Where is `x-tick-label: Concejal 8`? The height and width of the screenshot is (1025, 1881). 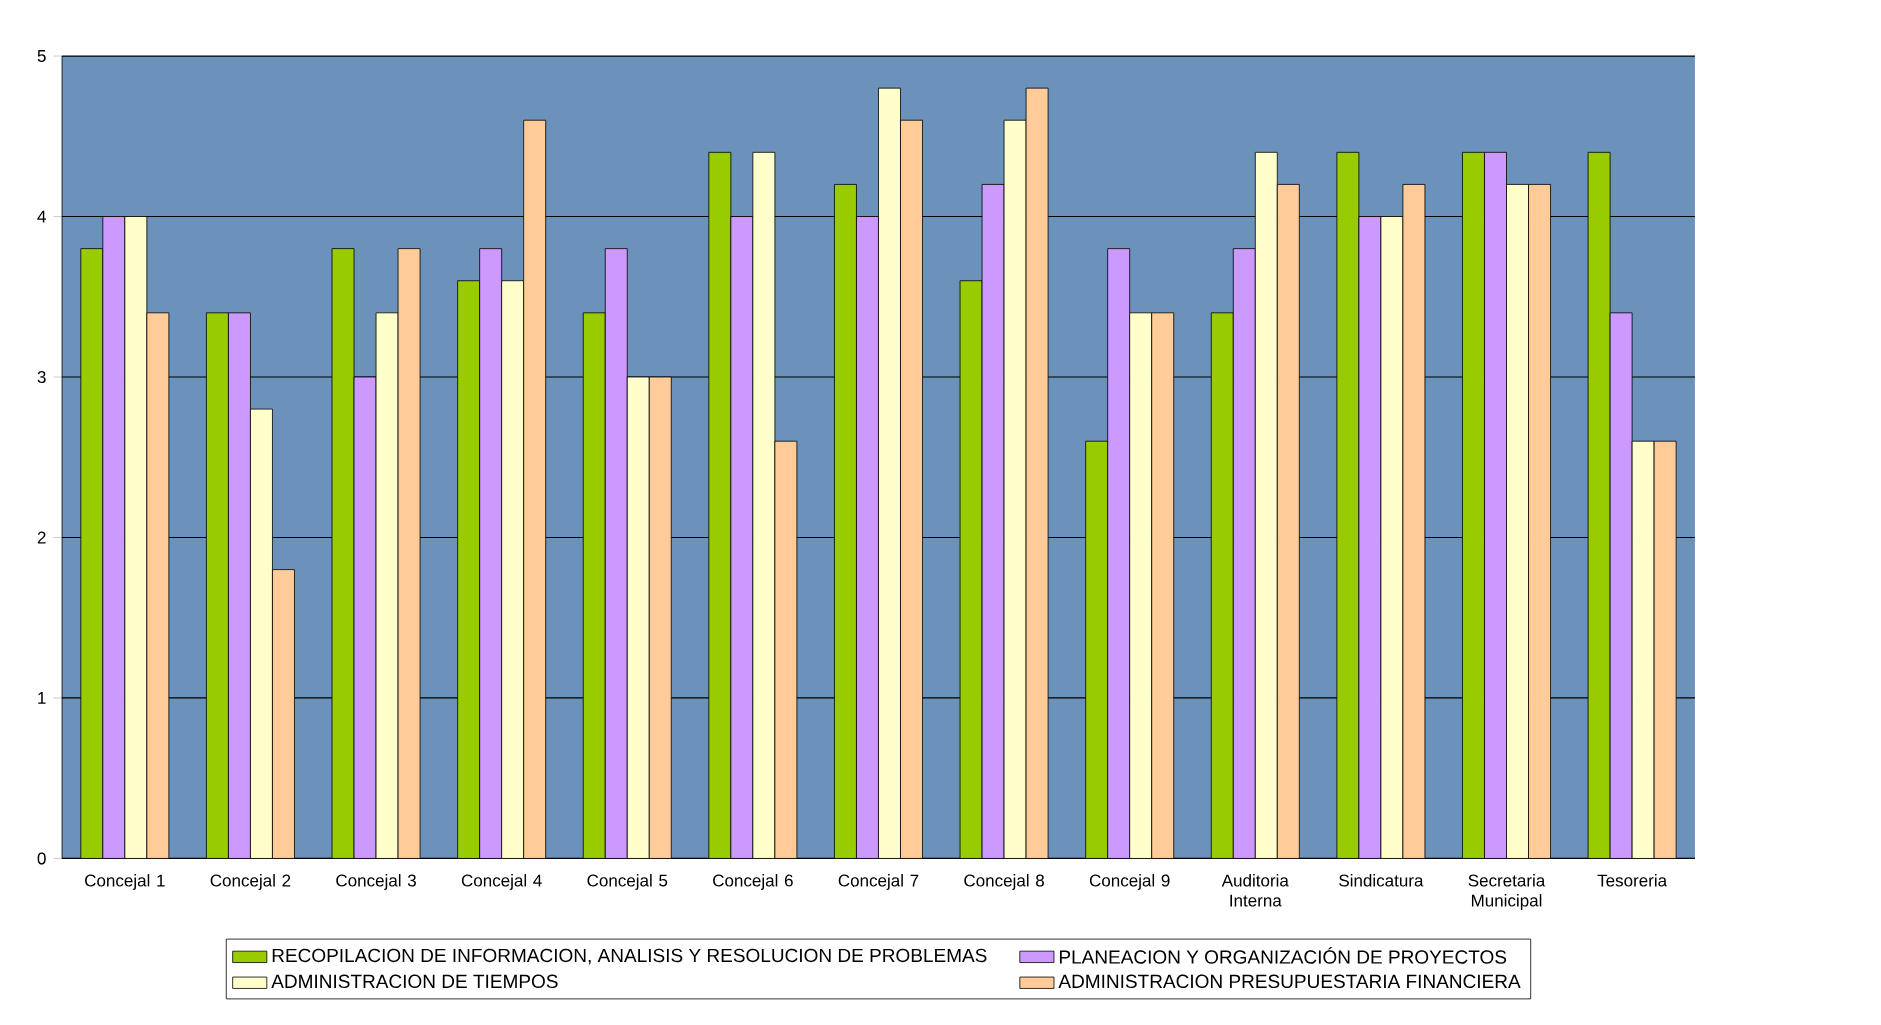
x-tick-label: Concejal 8 is located at coordinates (1004, 882).